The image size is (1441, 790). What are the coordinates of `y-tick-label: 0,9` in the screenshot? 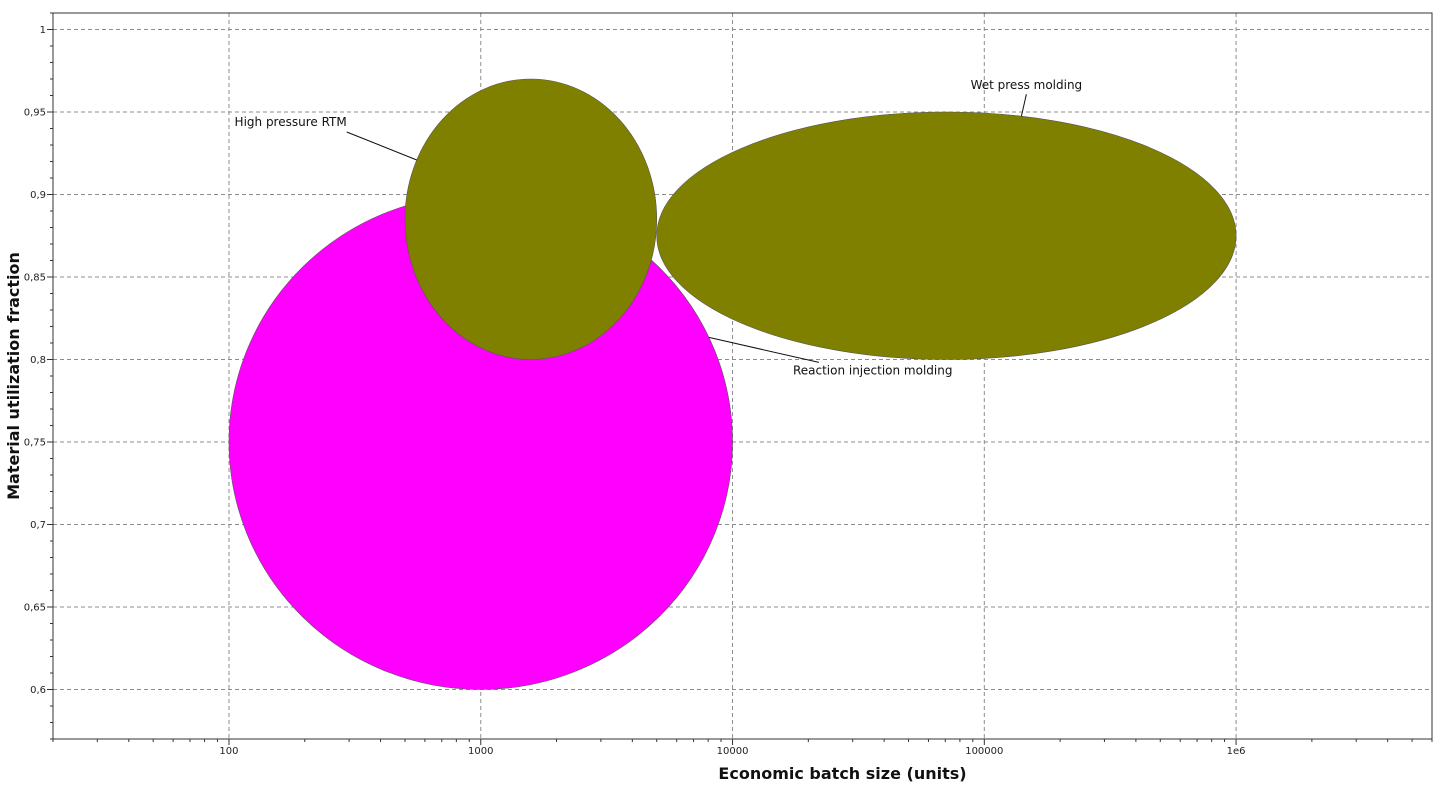 It's located at (38, 195).